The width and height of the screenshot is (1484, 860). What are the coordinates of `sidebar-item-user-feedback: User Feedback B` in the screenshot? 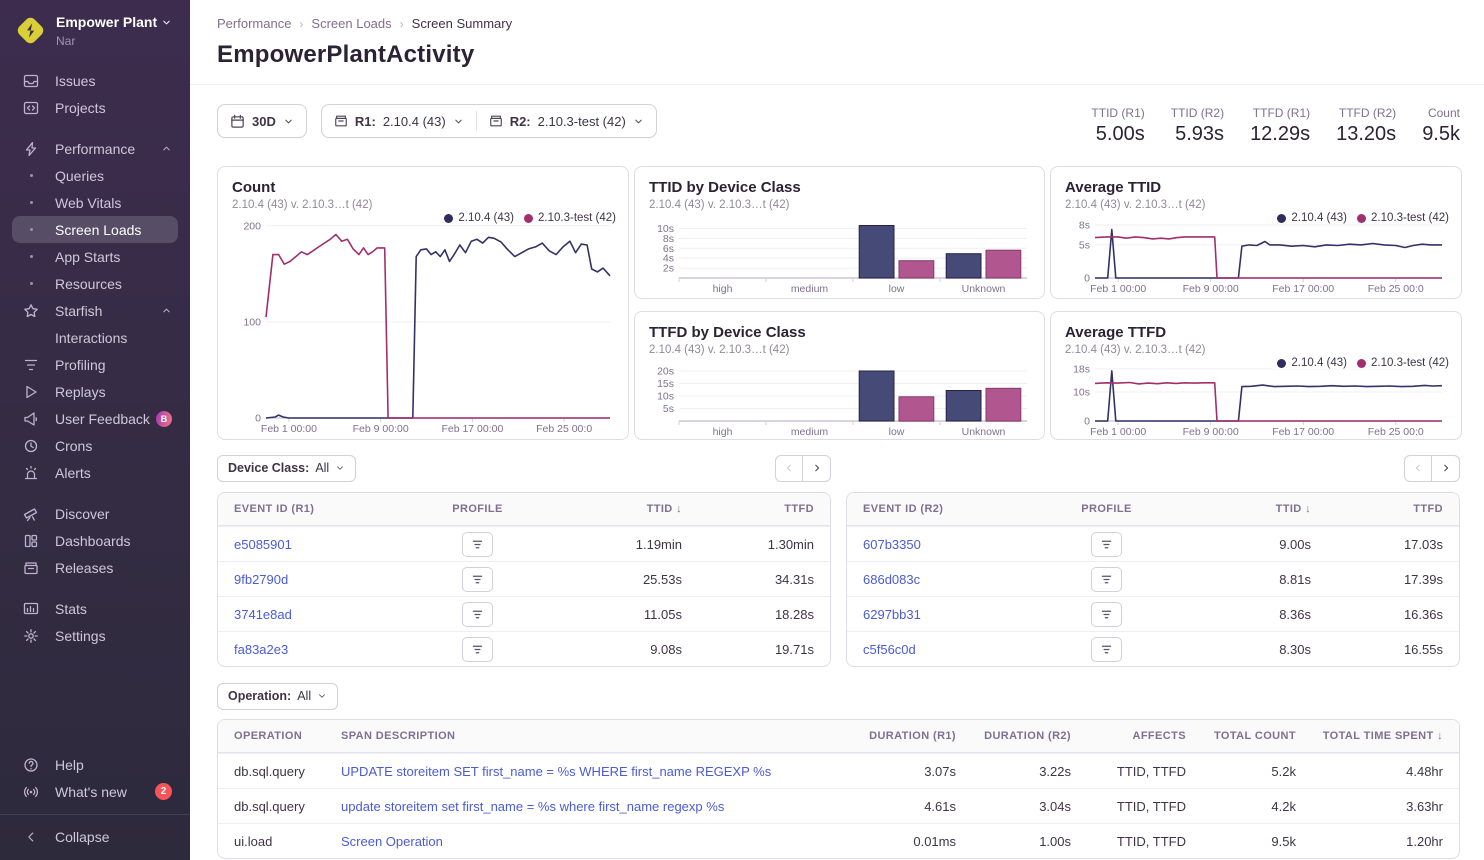 It's located at (95, 418).